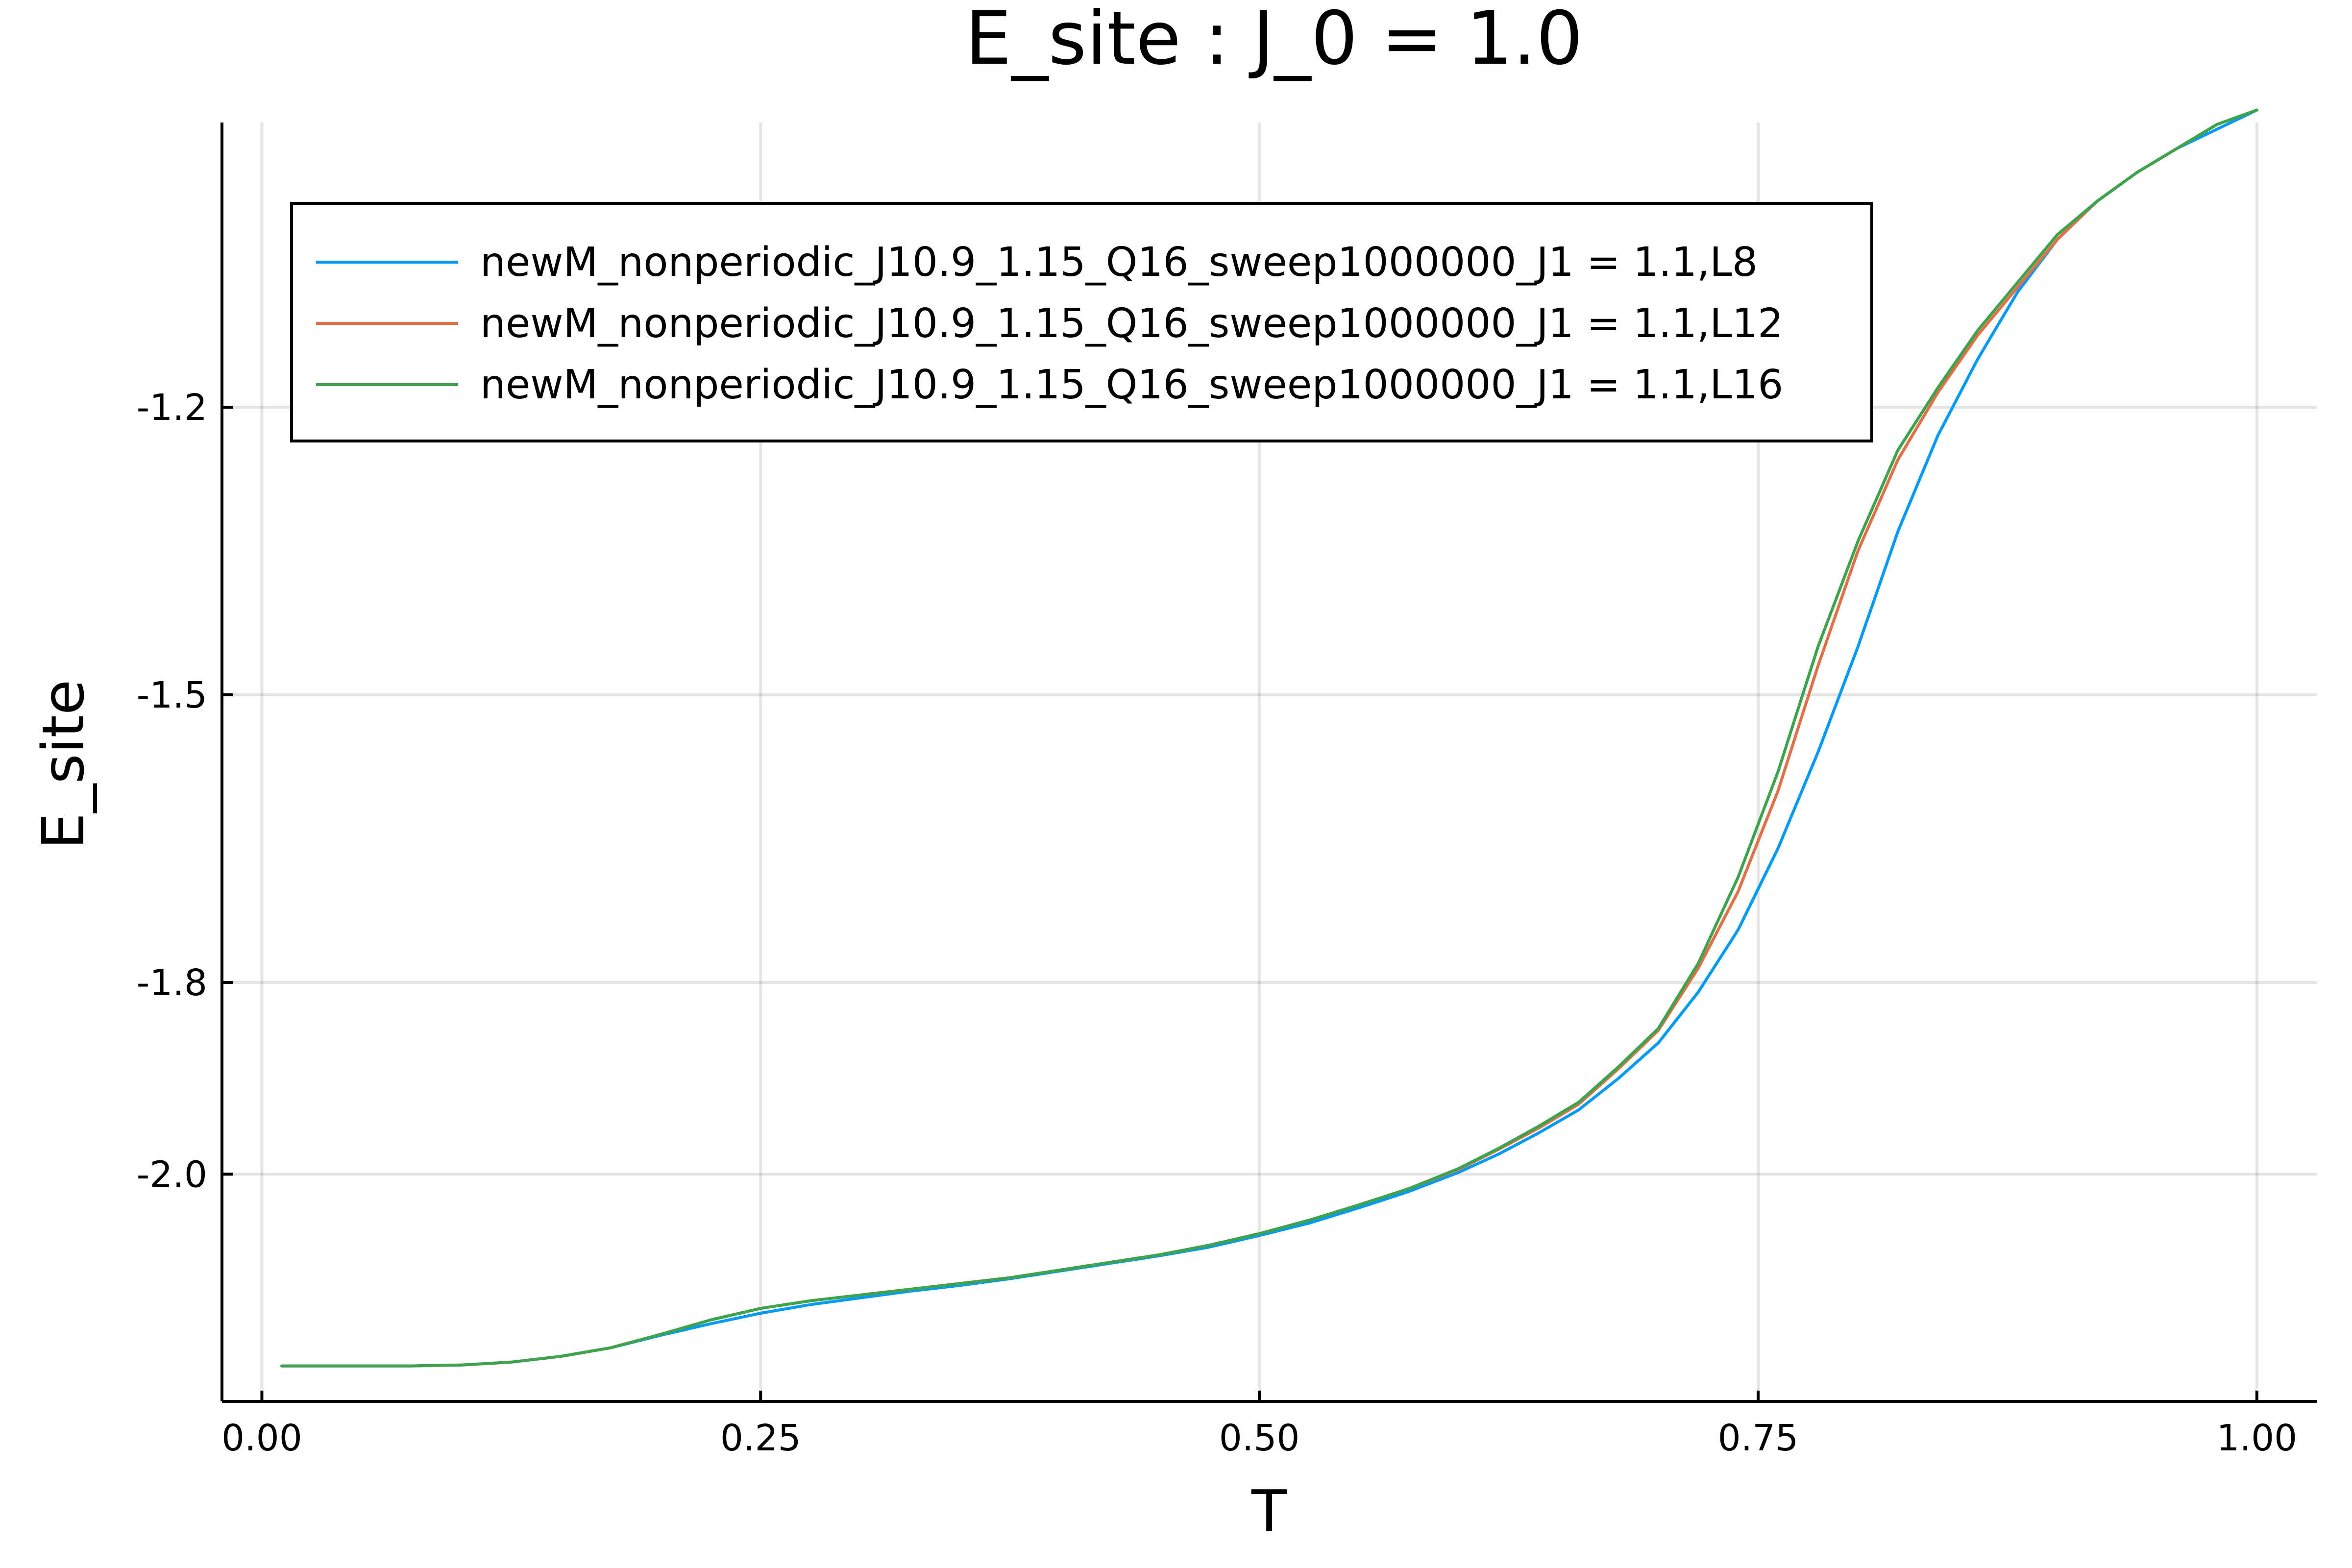  I want to click on chart-title: E_site : J_0 = 1.0, so click(1274, 40).